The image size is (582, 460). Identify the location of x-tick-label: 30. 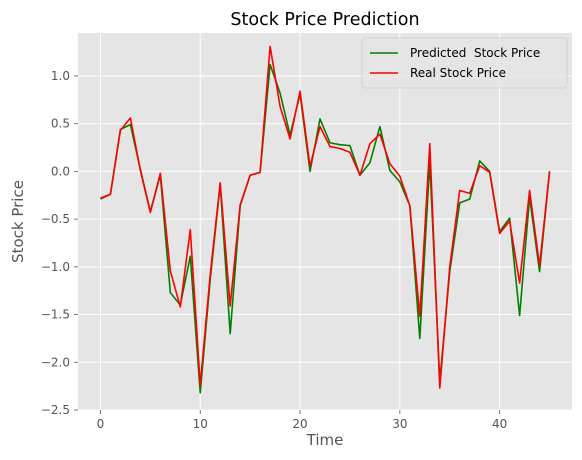
(399, 424).